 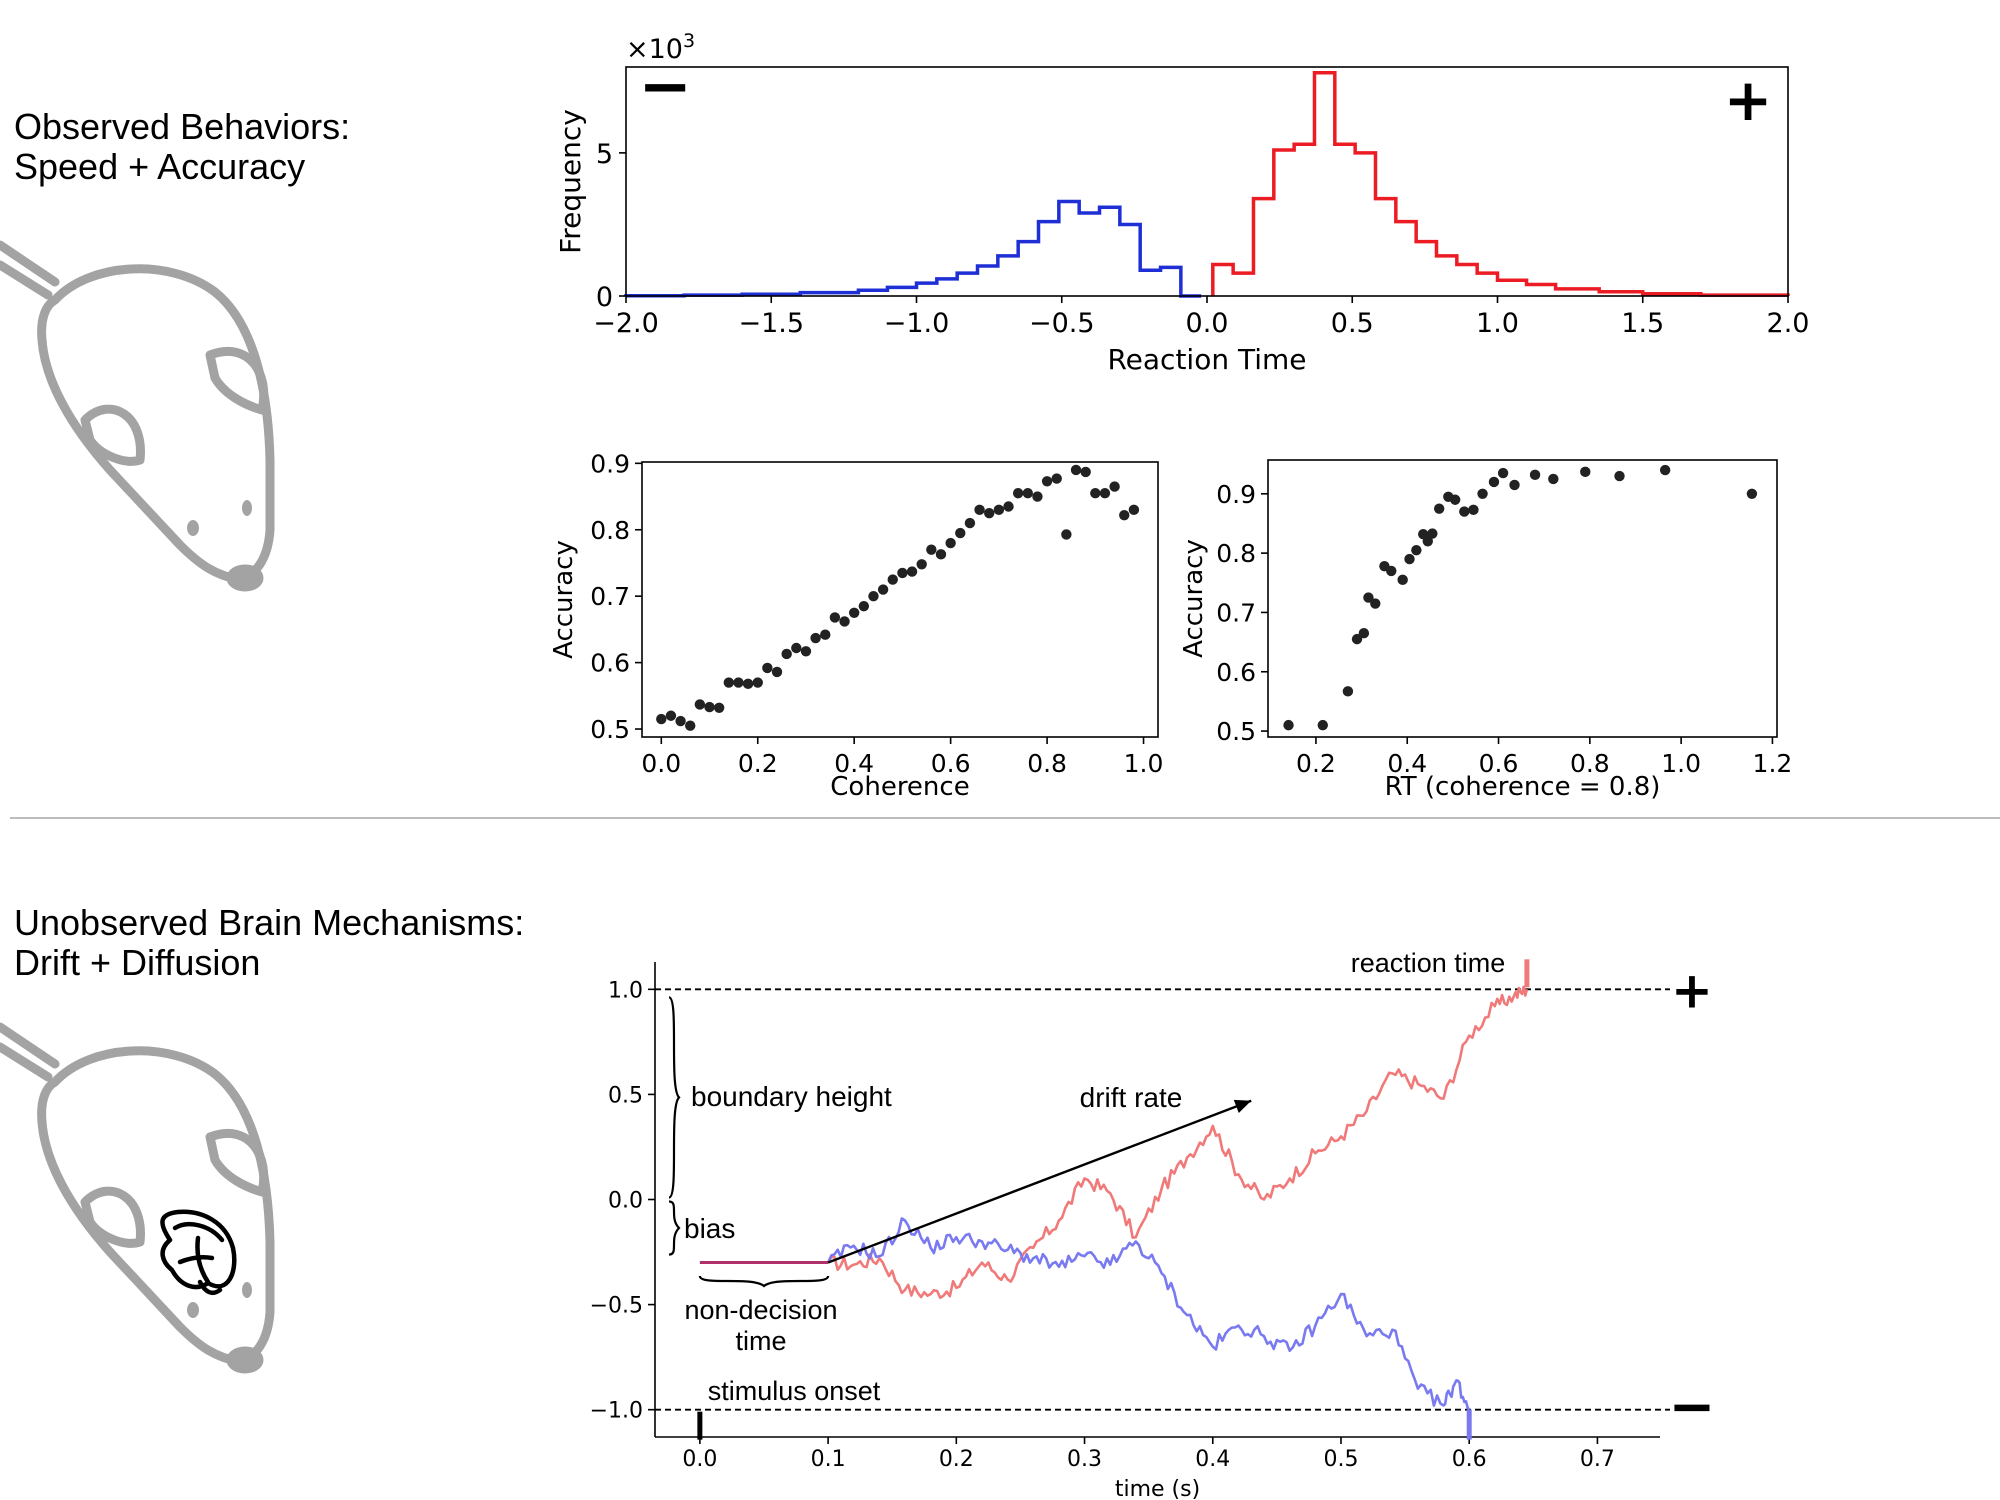 I want to click on unobserved-heading-line-1: Unobserved Brain Mechanisms:, so click(x=269, y=922).